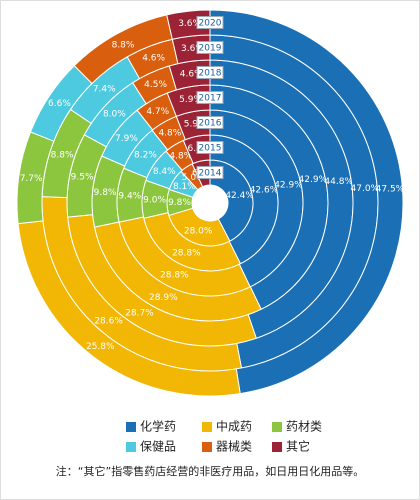  I want to click on year-label: 2019, so click(210, 49).